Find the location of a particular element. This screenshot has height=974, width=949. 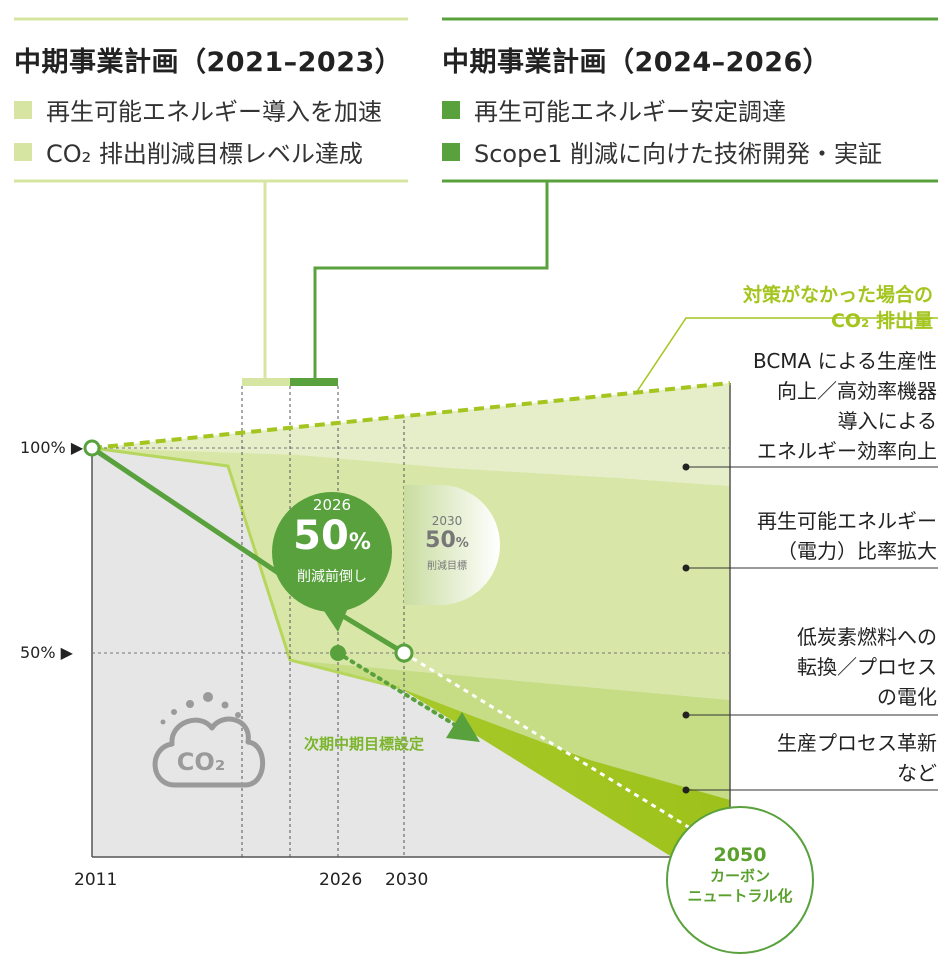

plan-2024-title: 中期事業計画（2024–2026） is located at coordinates (636, 62).